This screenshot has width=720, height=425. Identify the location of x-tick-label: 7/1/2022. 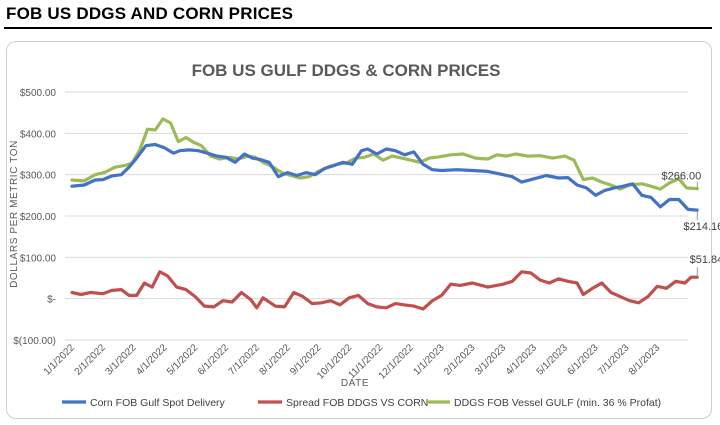
(245, 360).